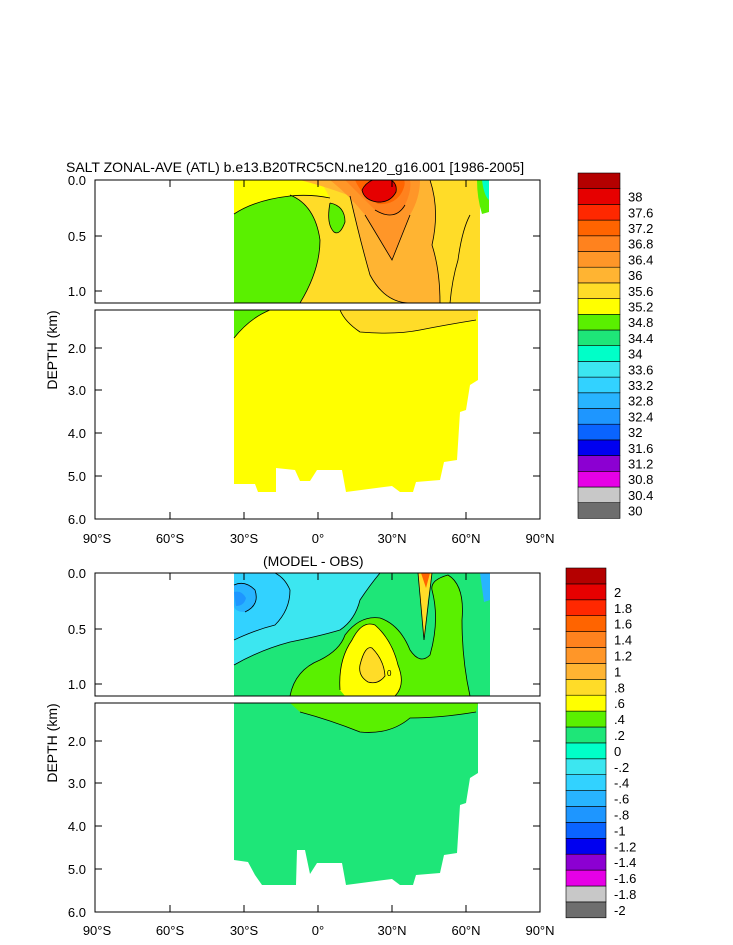 This screenshot has height=945, width=733. What do you see at coordinates (77, 291) in the screenshot?
I see `salt-y-tick-2: 1.0` at bounding box center [77, 291].